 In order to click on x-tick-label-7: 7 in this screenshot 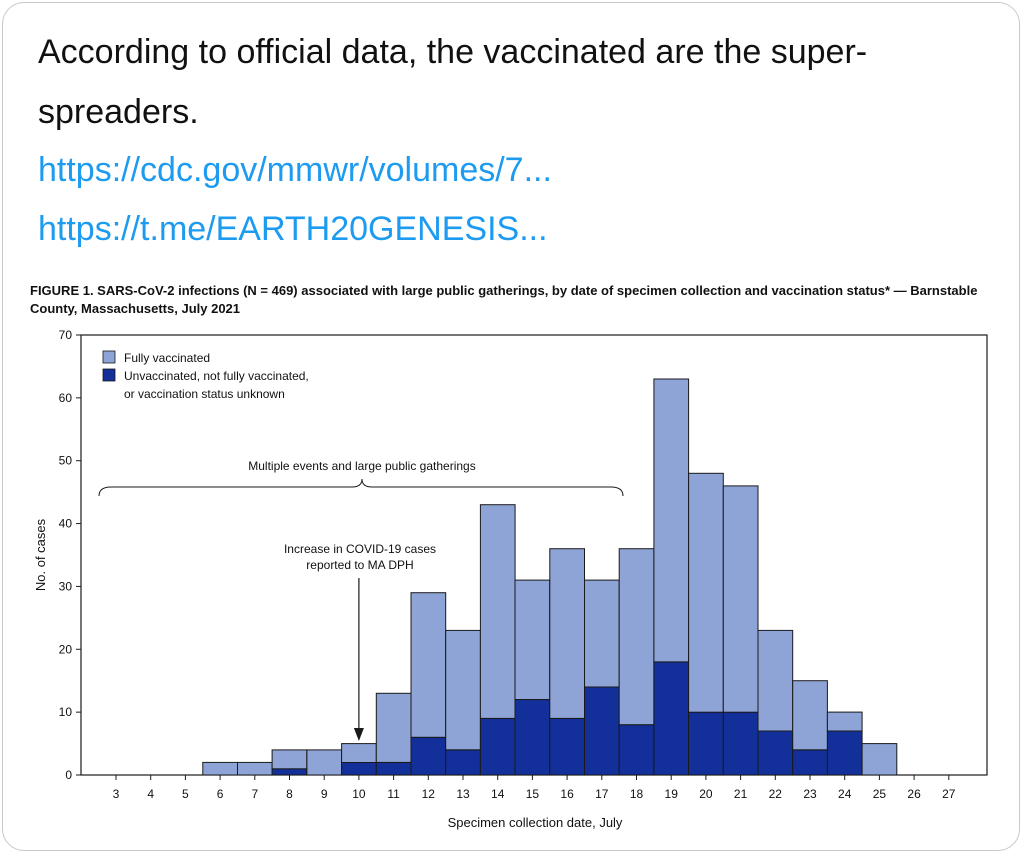, I will do `click(254, 794)`.